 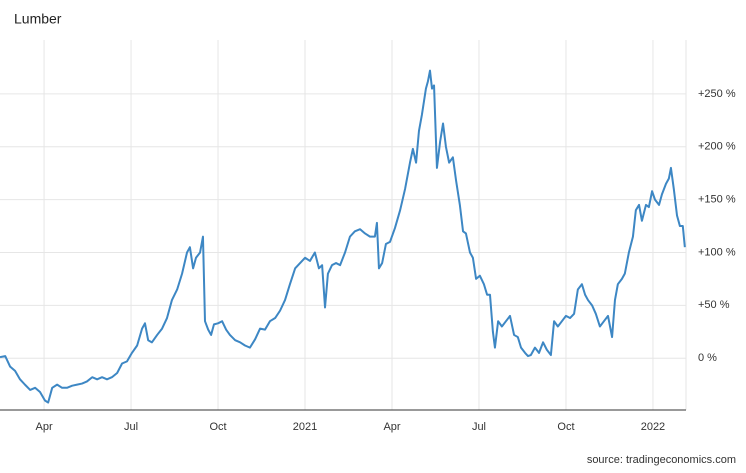 What do you see at coordinates (717, 252) in the screenshot?
I see `y-tick-label: +100 %` at bounding box center [717, 252].